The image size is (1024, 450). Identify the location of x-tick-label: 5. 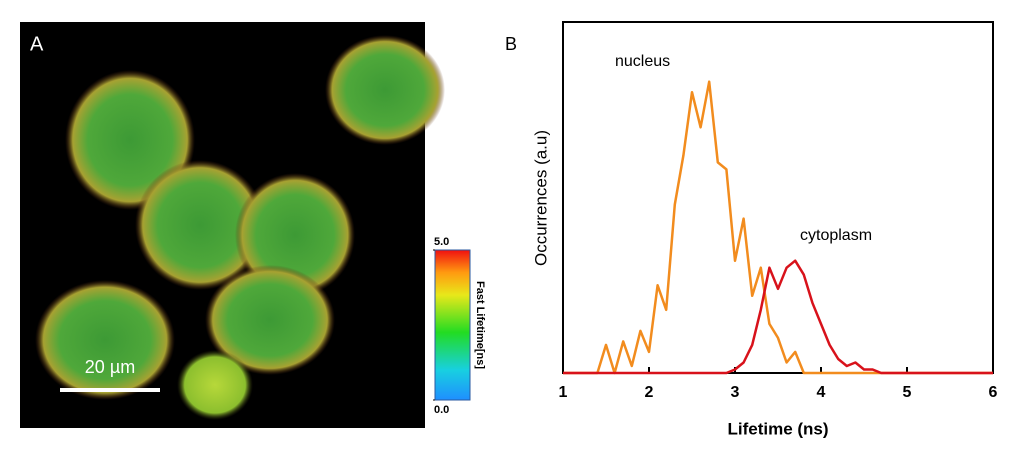
(907, 392).